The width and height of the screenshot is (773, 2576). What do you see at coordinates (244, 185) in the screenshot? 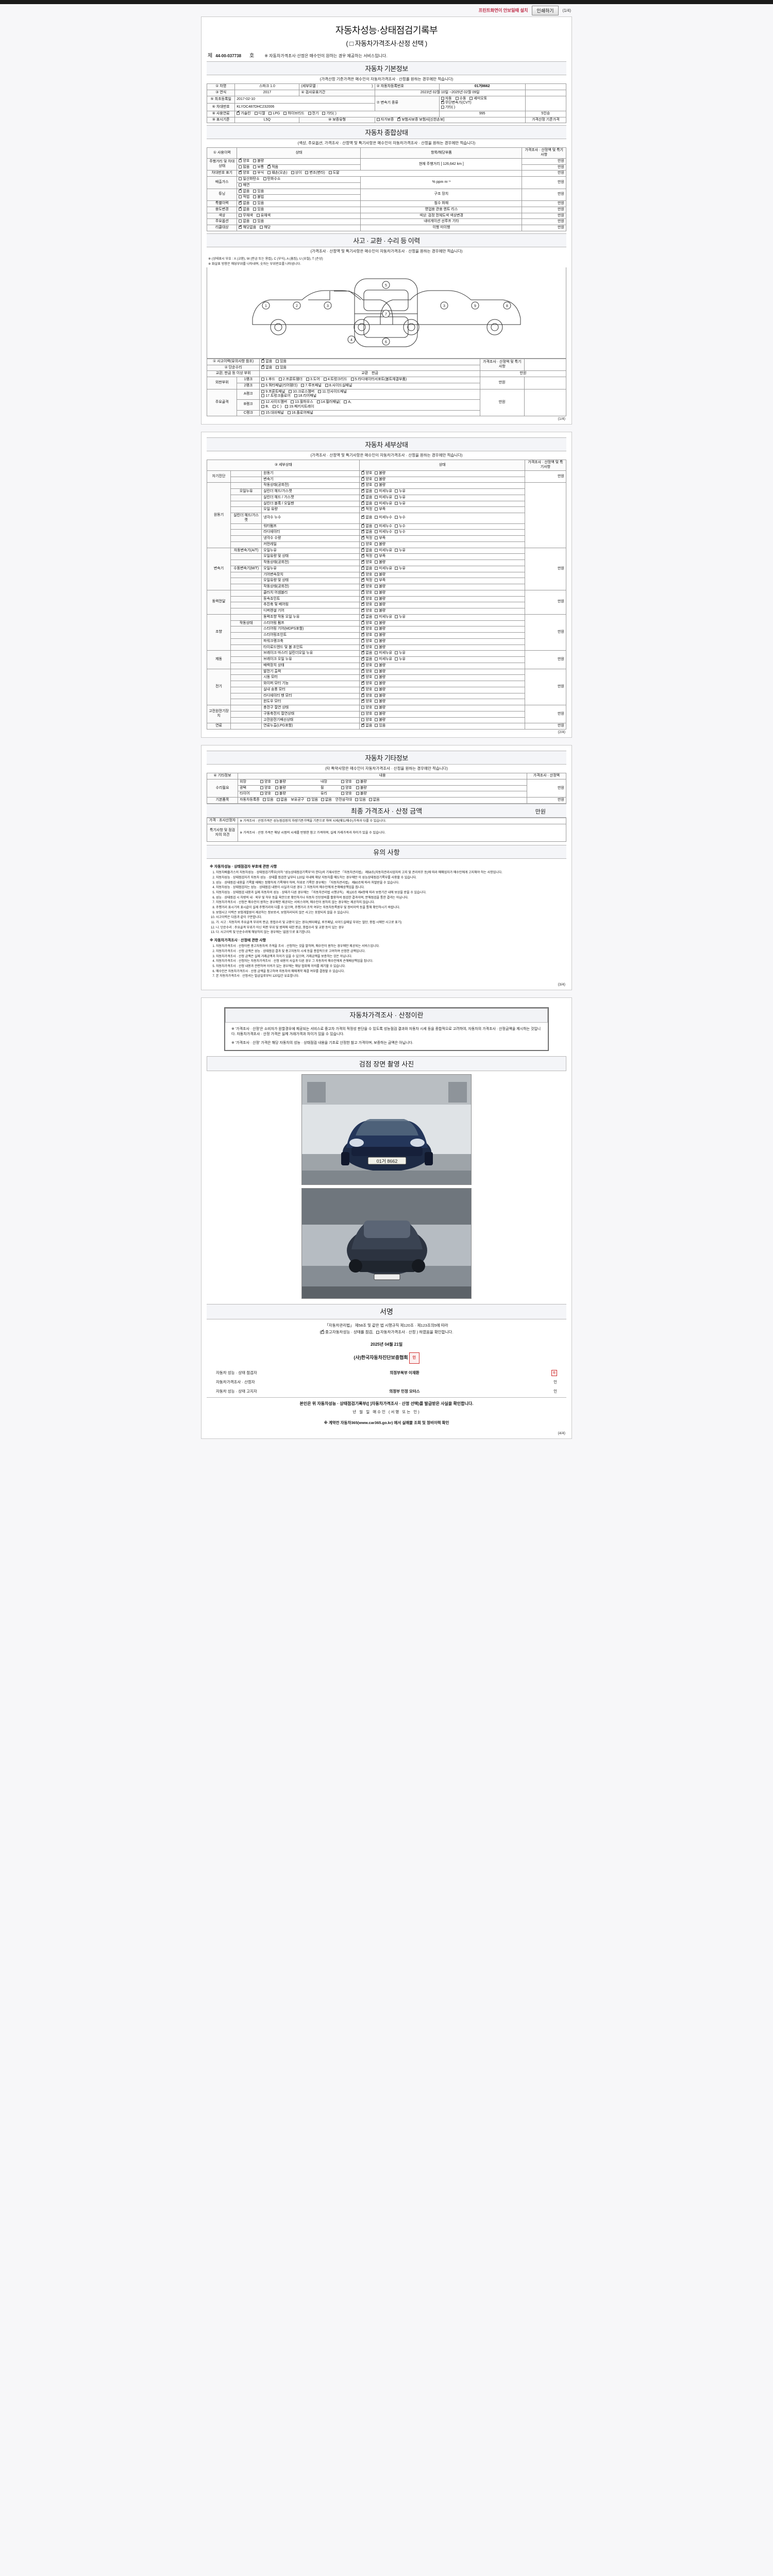
I see `emi-opt-smoke: 매연` at bounding box center [244, 185].